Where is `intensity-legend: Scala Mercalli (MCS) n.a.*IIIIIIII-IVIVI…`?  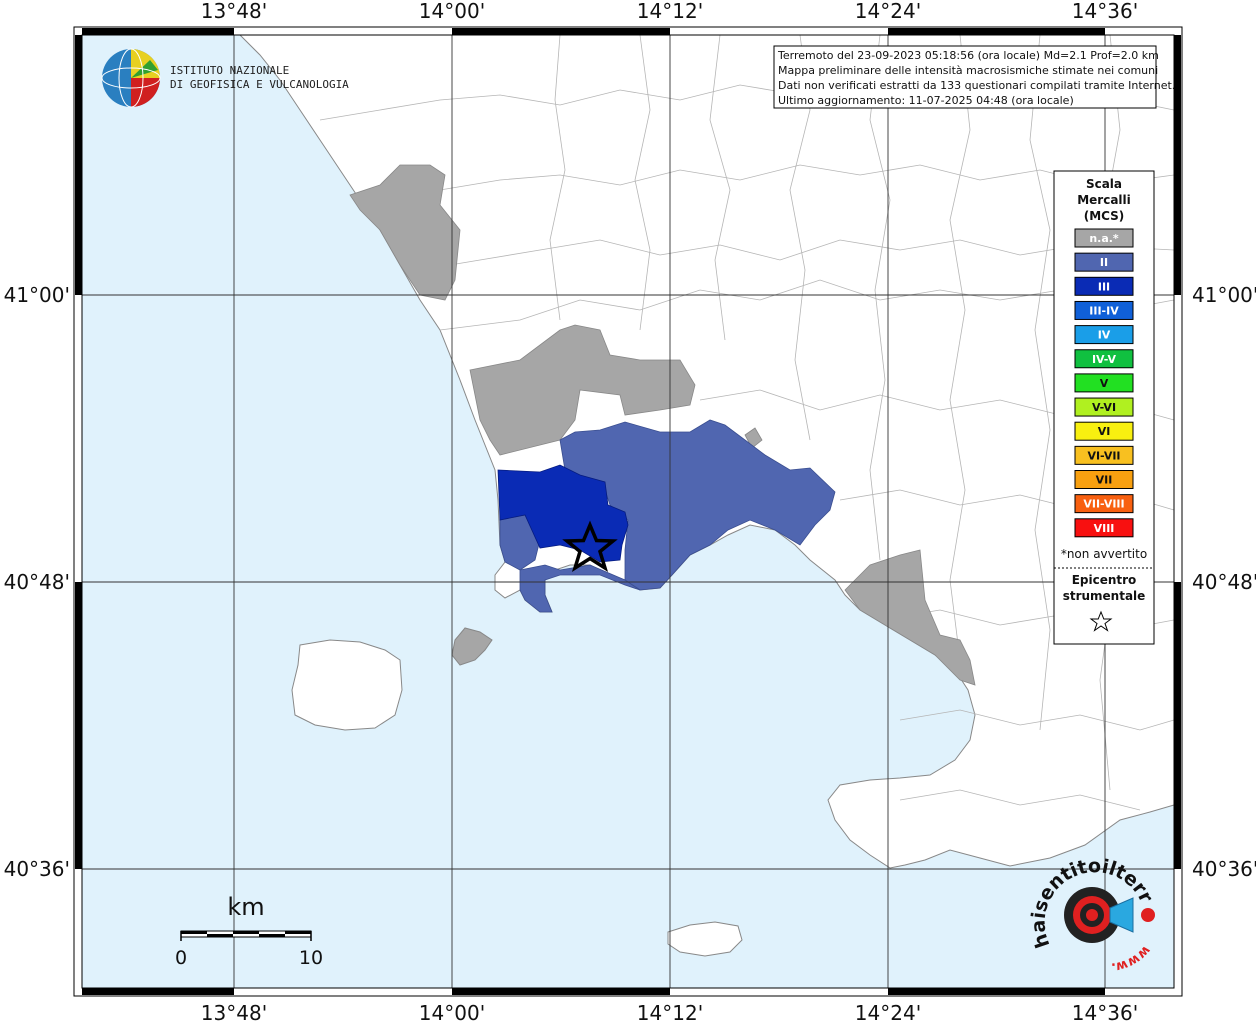
intensity-legend: Scala Mercalli (MCS) n.a.*IIIIIIII-IVIVI… is located at coordinates (1104, 407).